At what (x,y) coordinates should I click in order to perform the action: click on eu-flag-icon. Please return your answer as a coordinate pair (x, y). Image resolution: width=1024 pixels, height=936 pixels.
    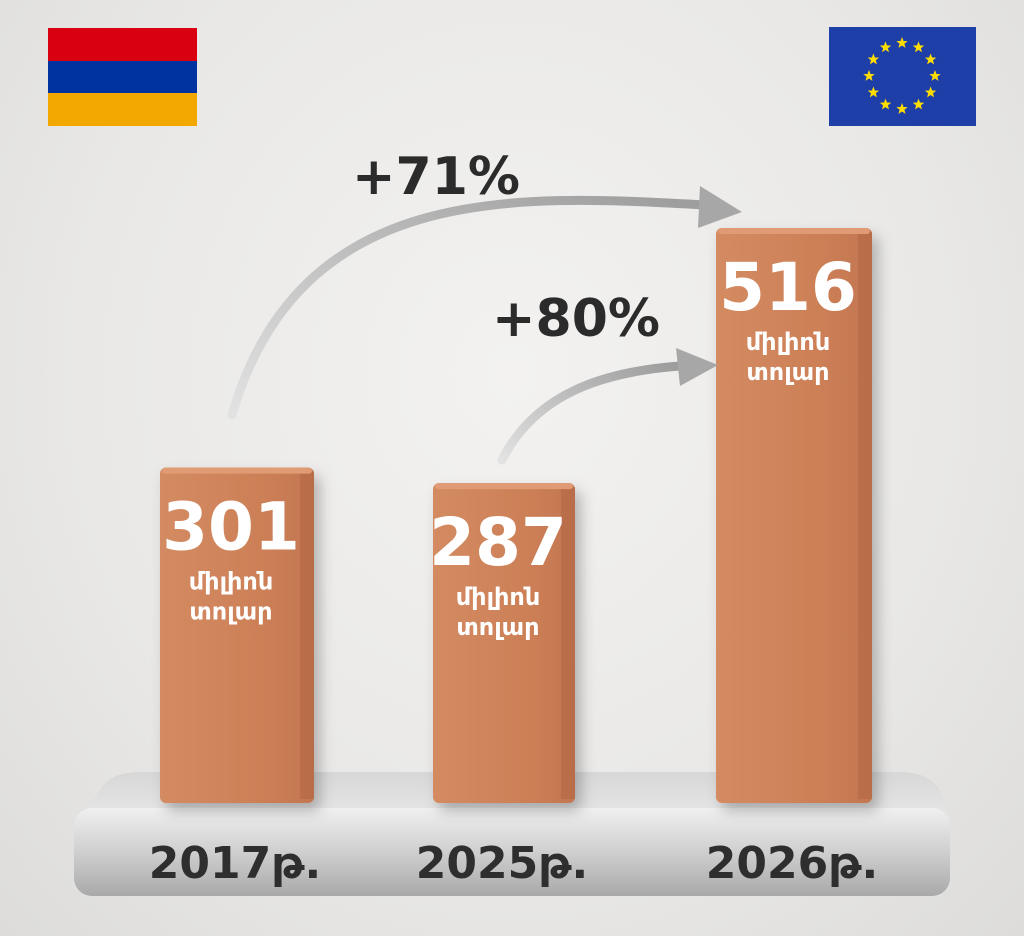
    Looking at the image, I should click on (902, 76).